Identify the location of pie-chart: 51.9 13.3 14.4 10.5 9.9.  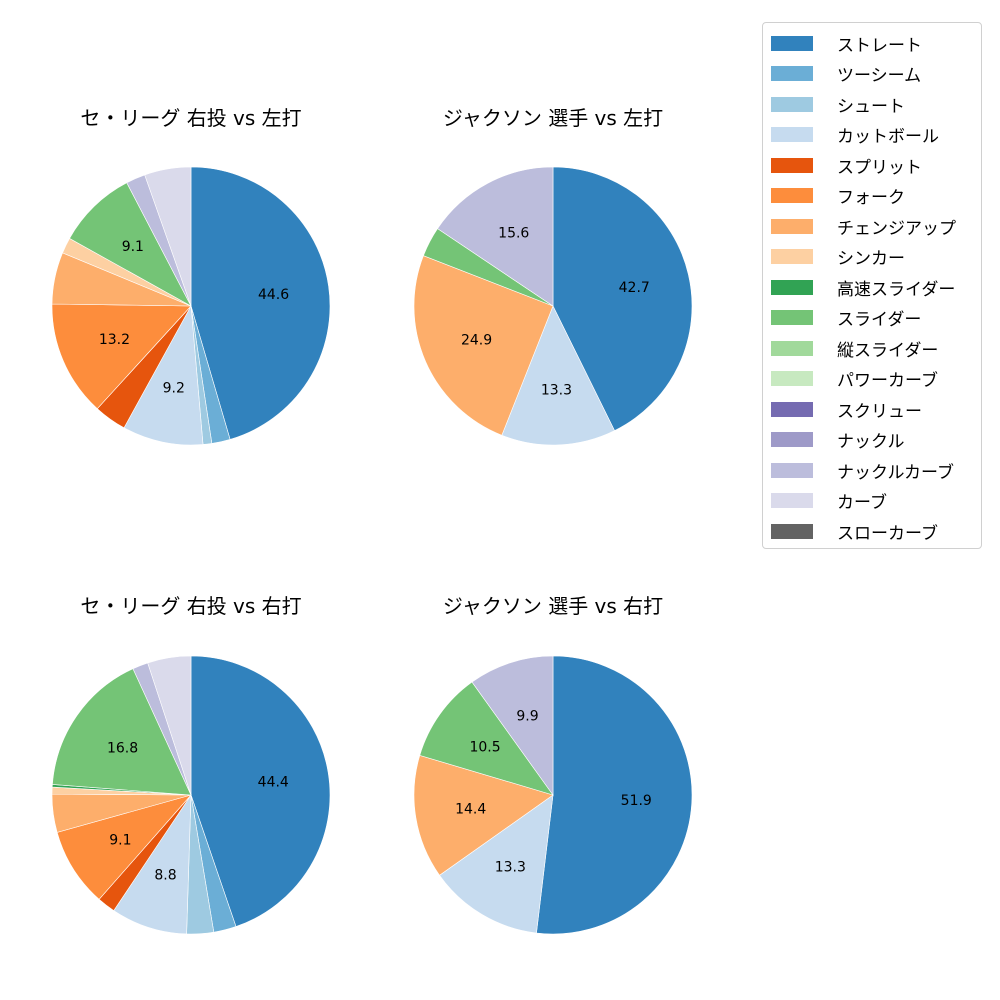
(553, 795).